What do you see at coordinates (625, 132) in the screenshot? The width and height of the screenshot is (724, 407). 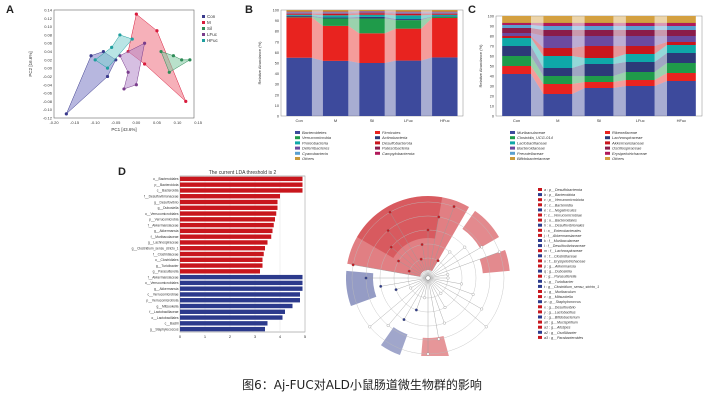 I see `legend-label: Rikenellaceae` at bounding box center [625, 132].